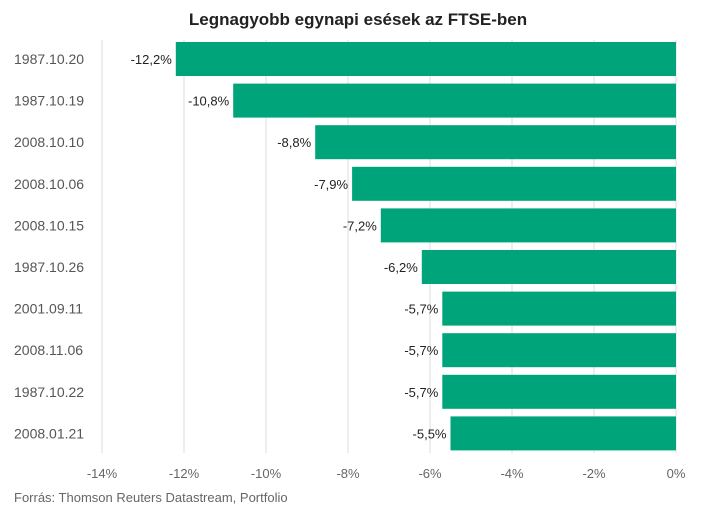 The image size is (718, 510). What do you see at coordinates (184, 473) in the screenshot?
I see `x-tick-label: -12%` at bounding box center [184, 473].